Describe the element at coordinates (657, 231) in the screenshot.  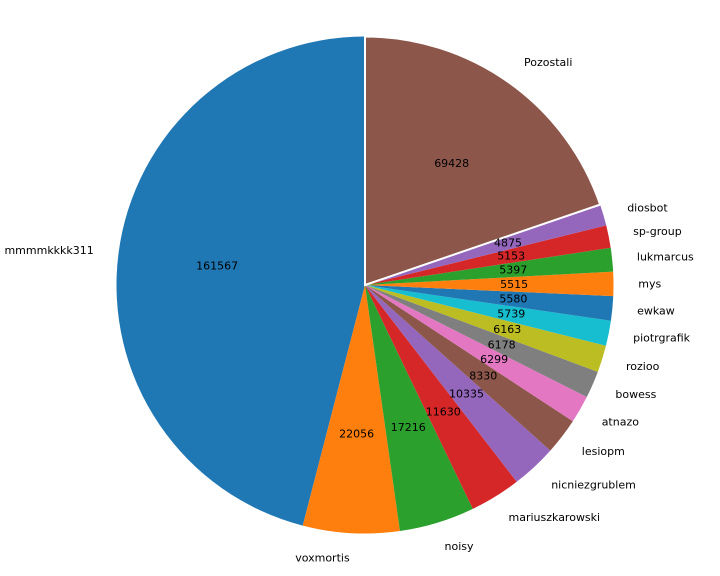
I see `pie-label-sp-group: sp-group` at that location.